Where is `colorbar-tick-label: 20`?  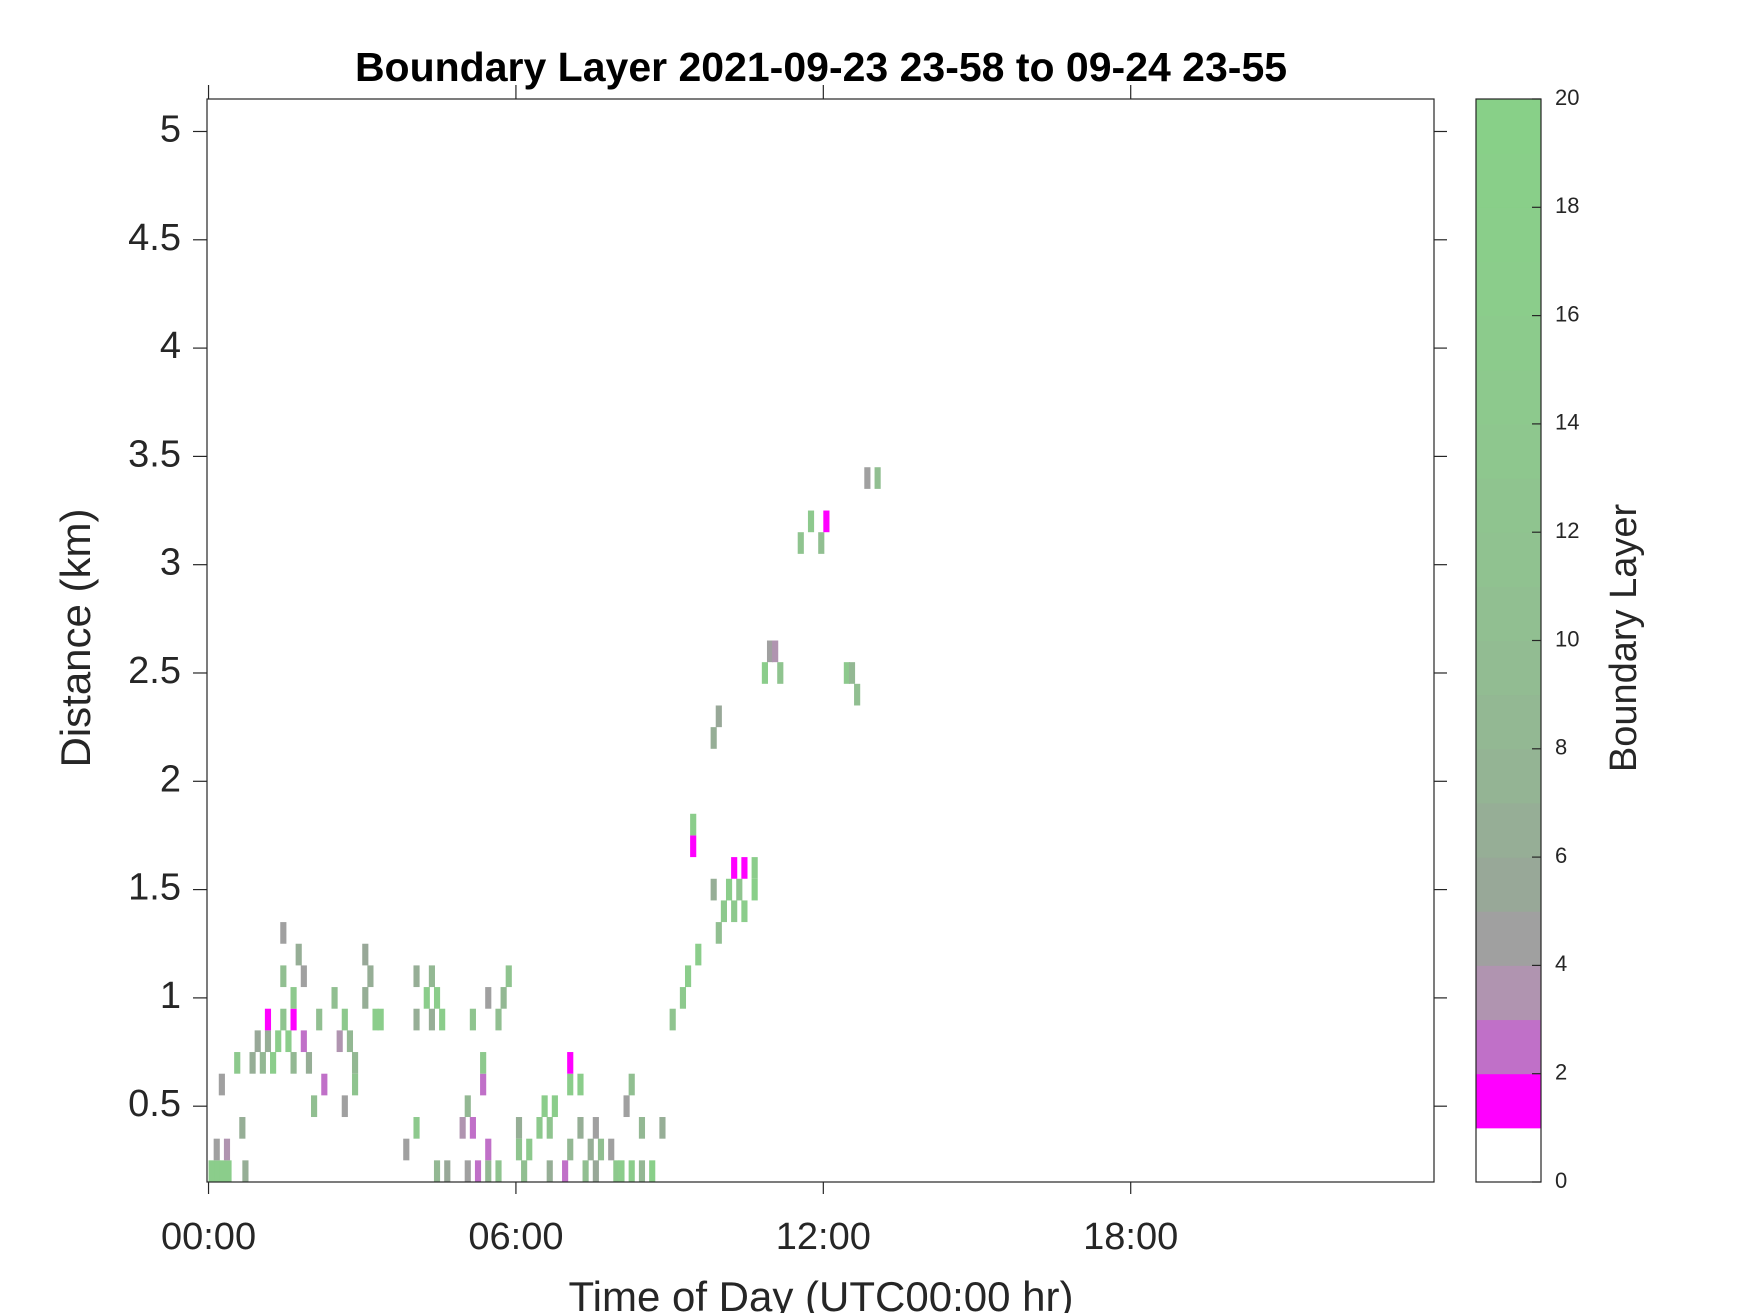 colorbar-tick-label: 20 is located at coordinates (1567, 97).